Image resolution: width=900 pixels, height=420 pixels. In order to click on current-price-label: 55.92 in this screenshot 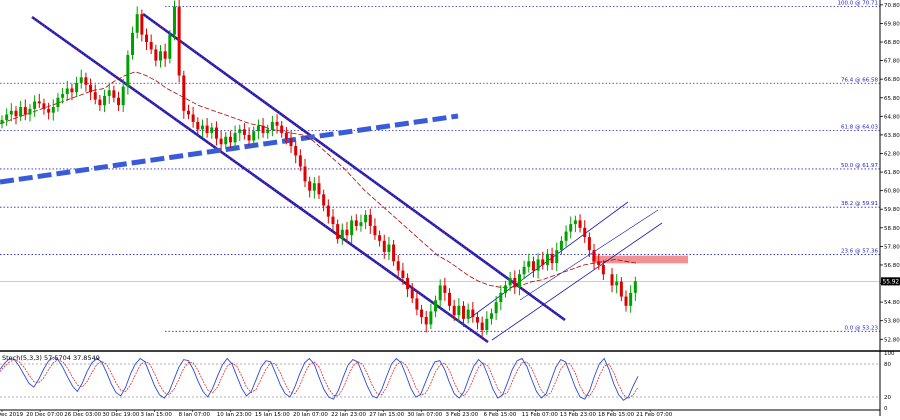, I will do `click(891, 283)`.